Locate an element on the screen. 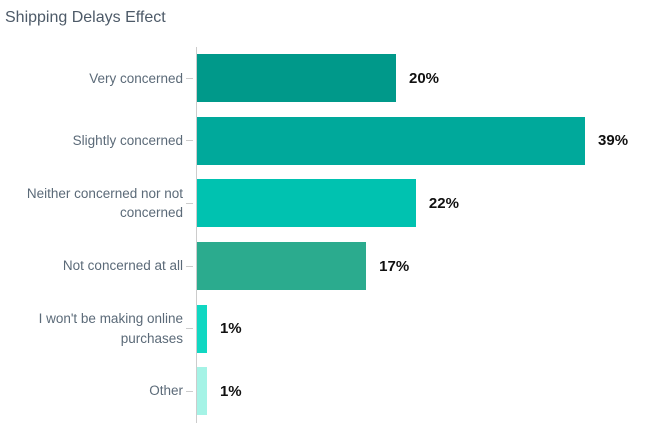  bar-row: Other 1% is located at coordinates (334, 391).